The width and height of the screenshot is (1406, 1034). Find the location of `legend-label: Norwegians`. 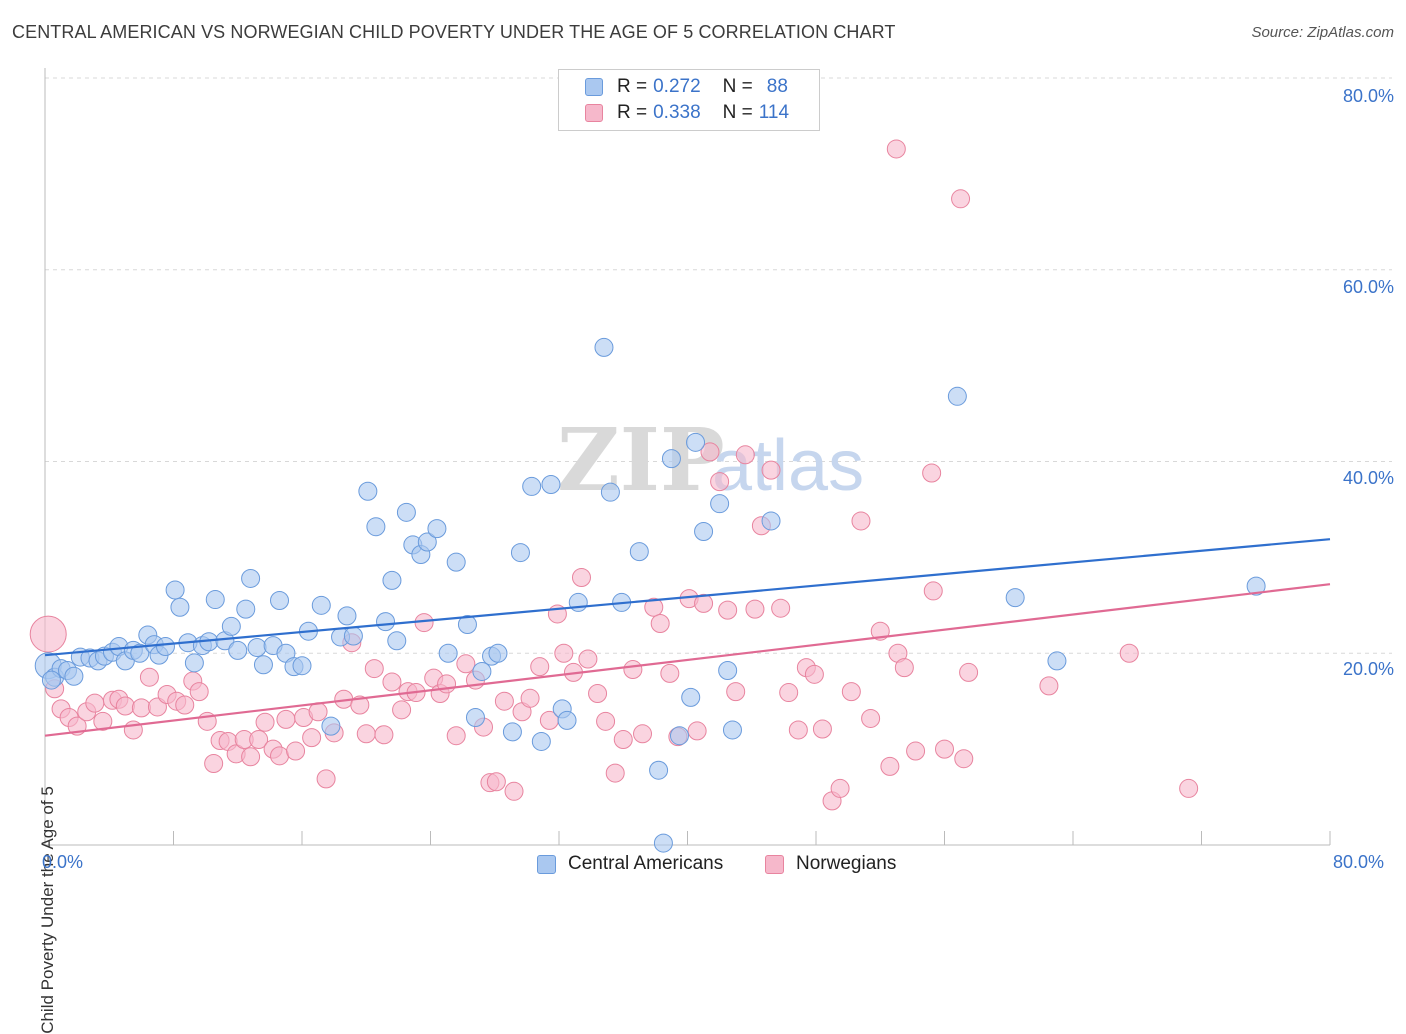

legend-label: Norwegians is located at coordinates (846, 863).